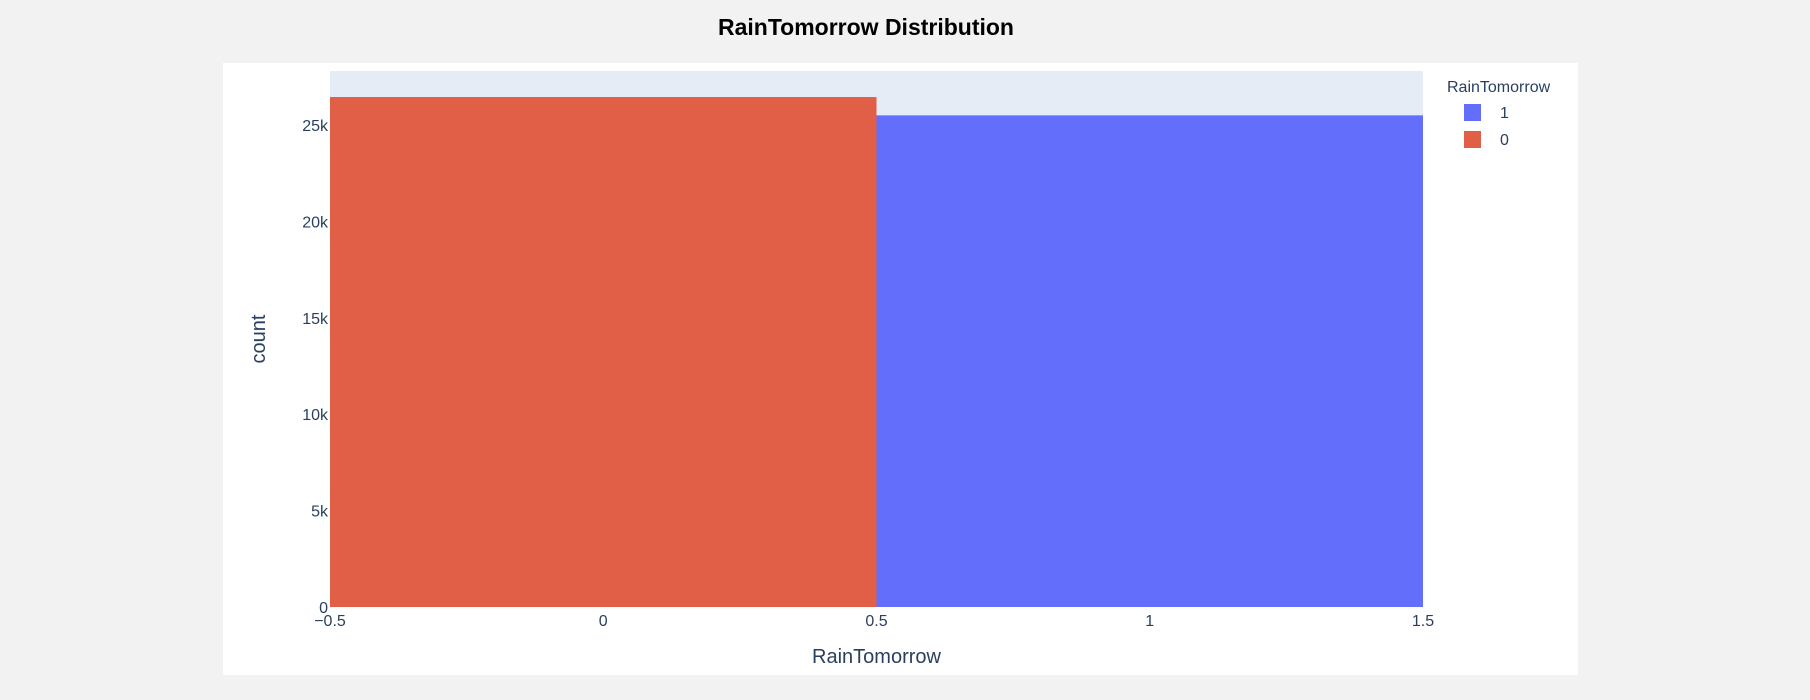 The height and width of the screenshot is (700, 1810). I want to click on x-tick-label: 1, so click(1149, 621).